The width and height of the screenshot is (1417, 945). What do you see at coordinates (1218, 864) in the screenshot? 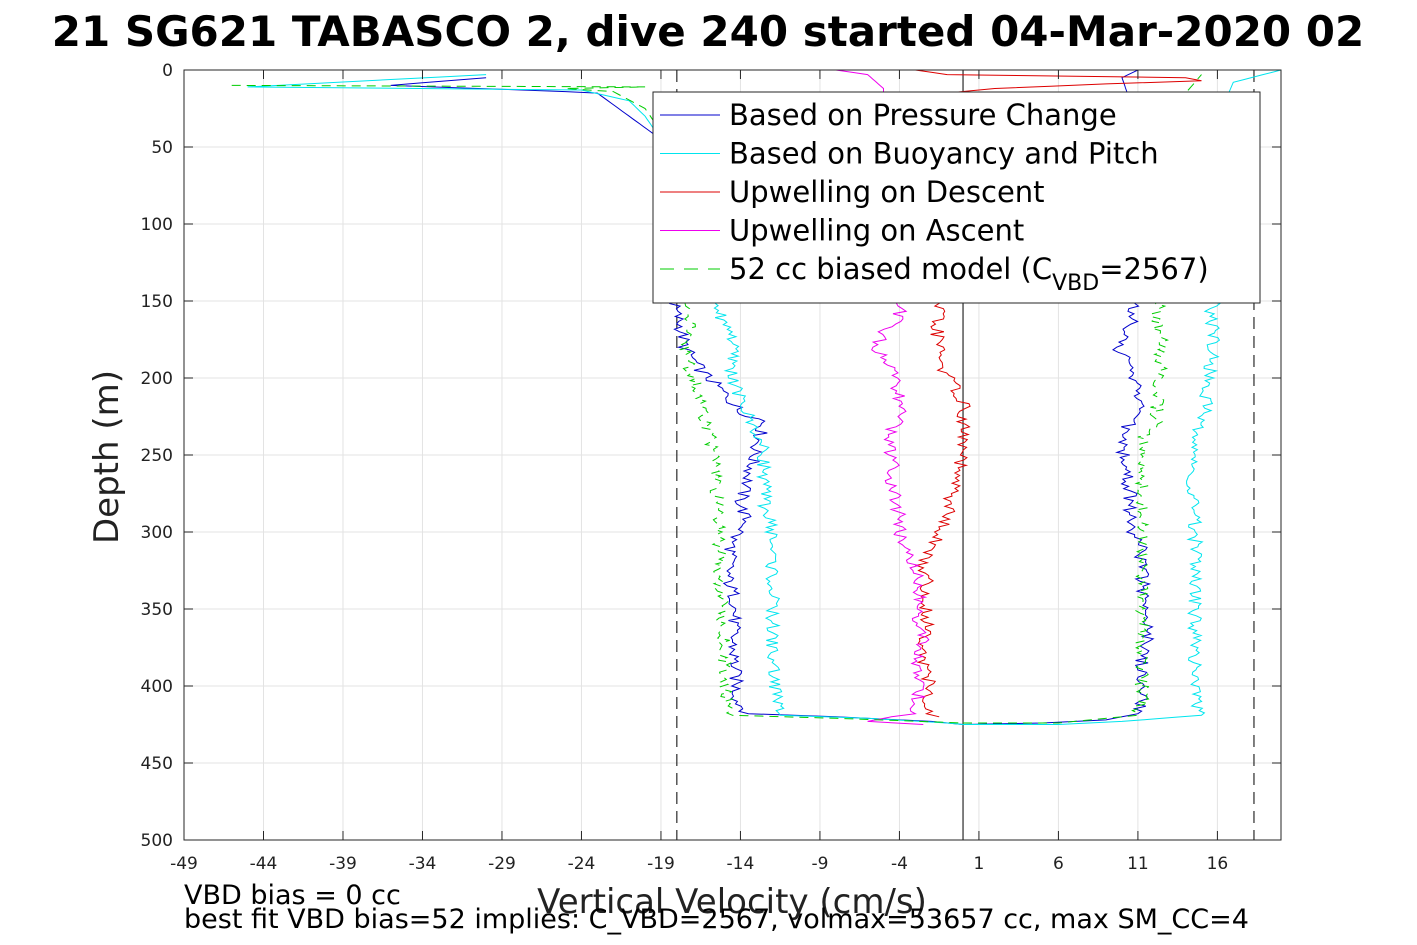
I see `x-tick-label: 16` at bounding box center [1218, 864].